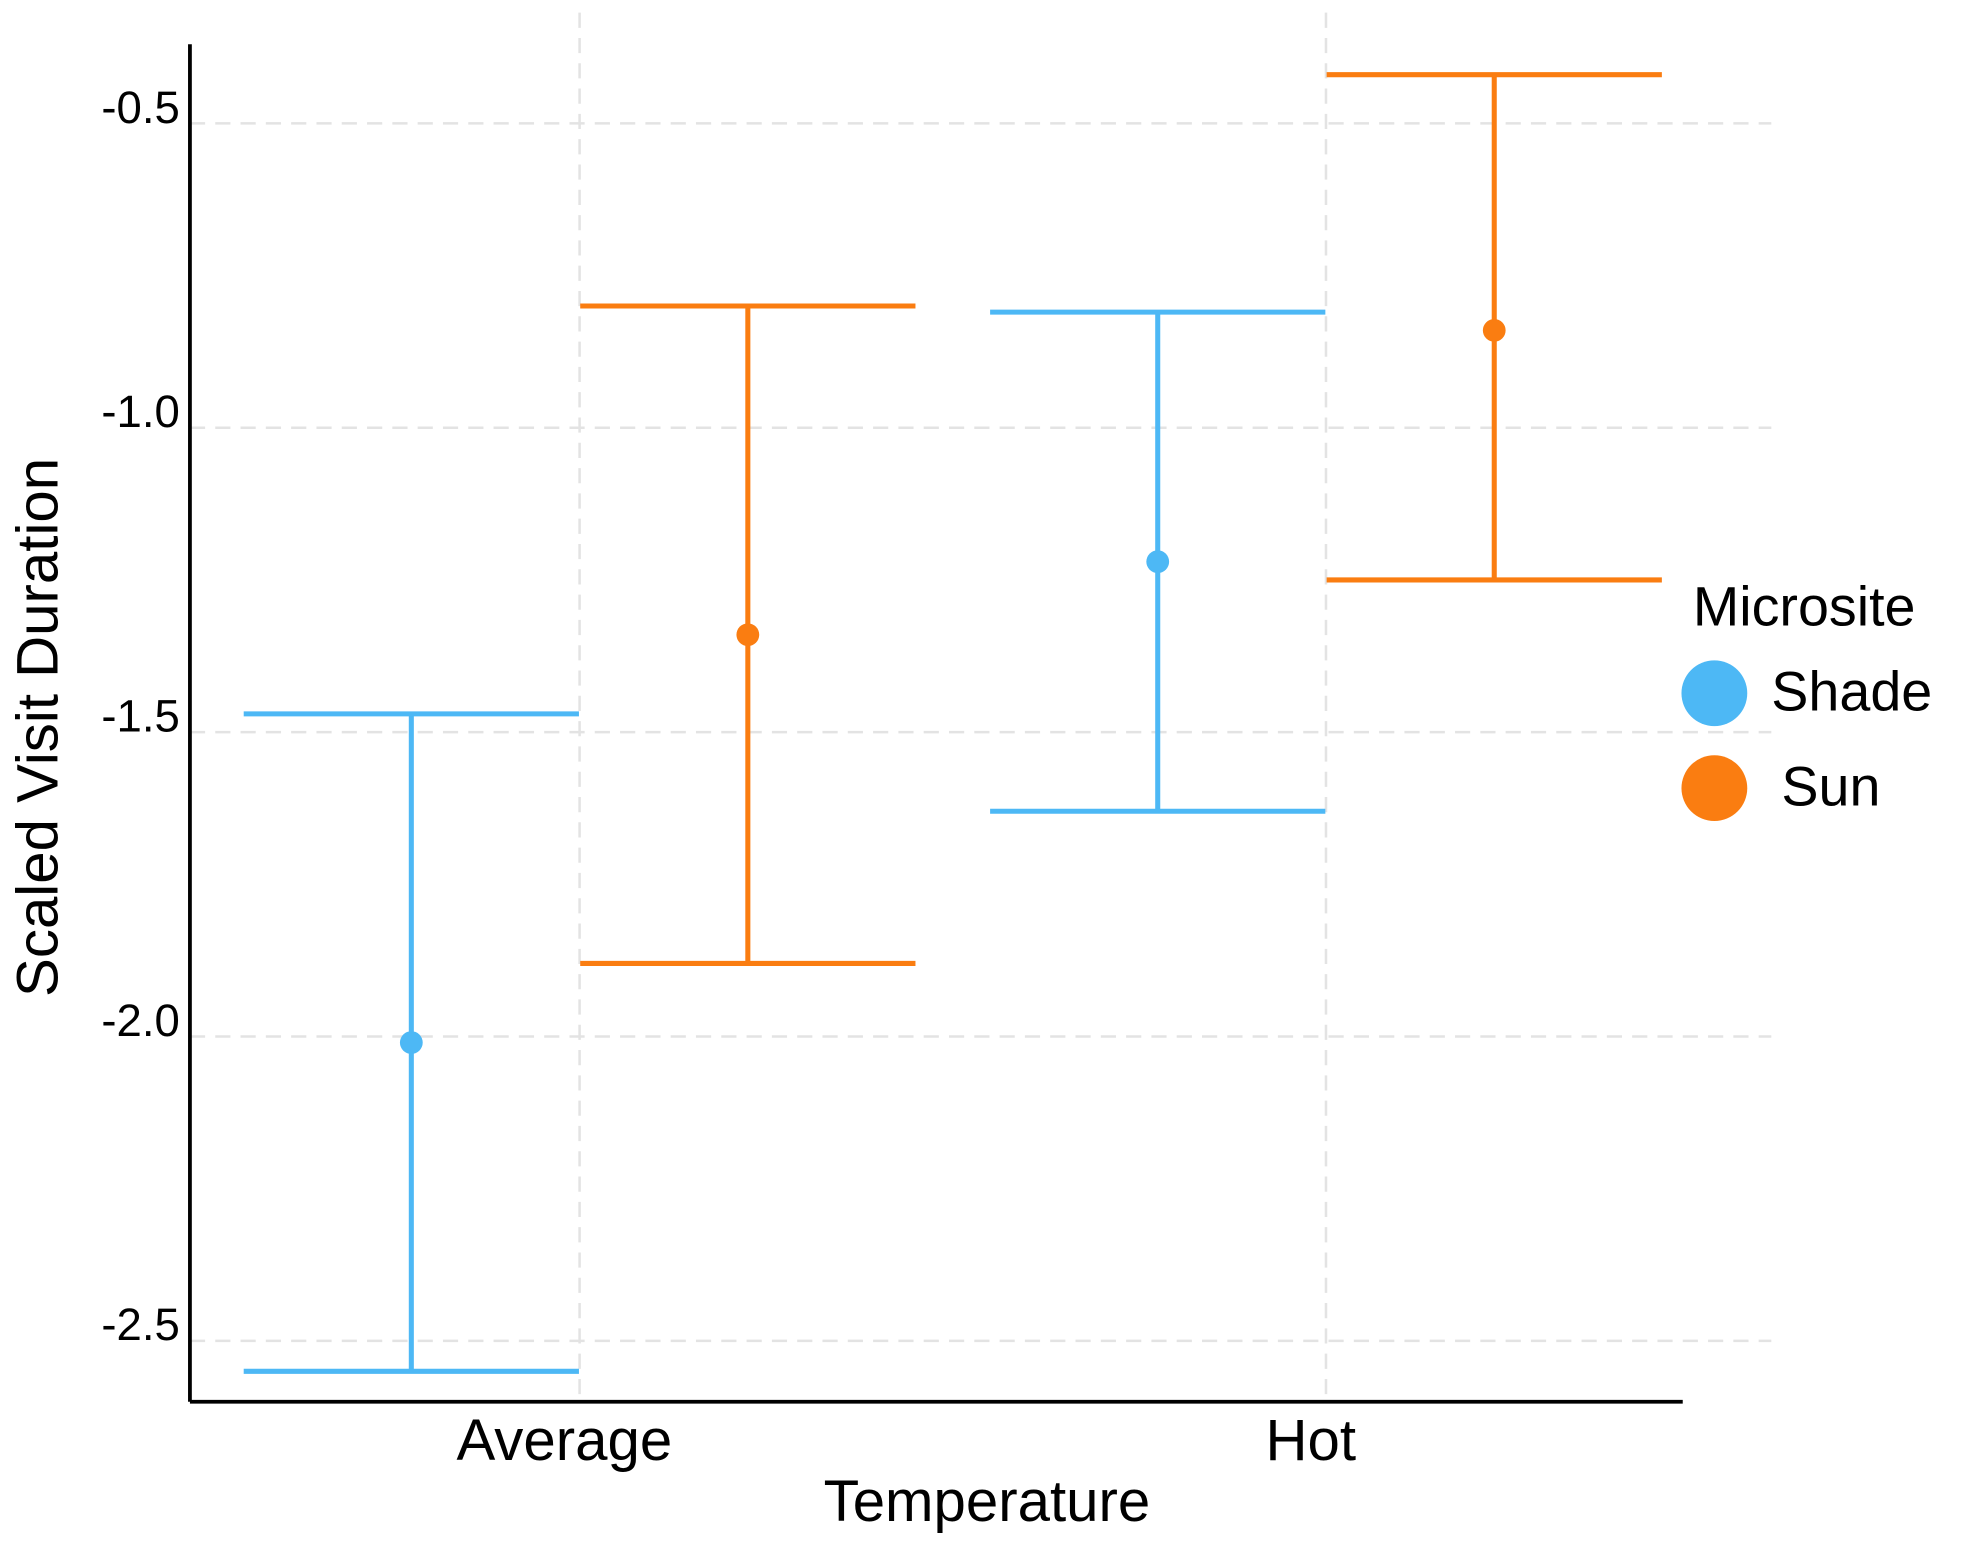 Image resolution: width=1984 pixels, height=1551 pixels. I want to click on y-tick-label: -2.0, so click(140, 1020).